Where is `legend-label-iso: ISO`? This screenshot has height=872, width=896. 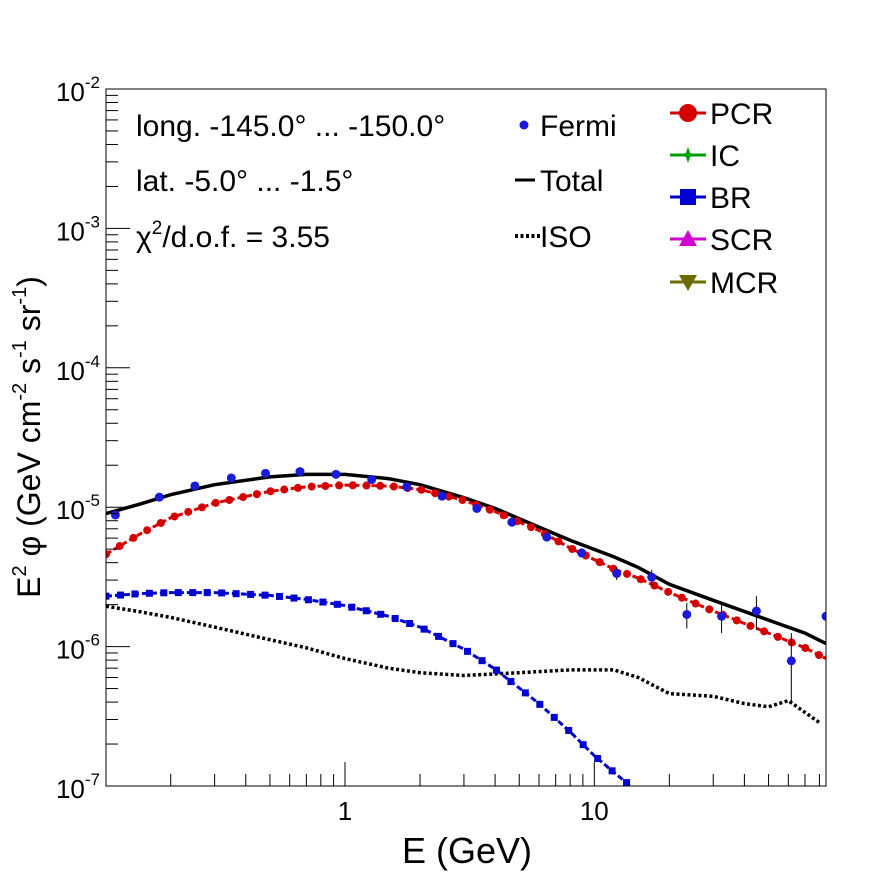 legend-label-iso: ISO is located at coordinates (566, 237).